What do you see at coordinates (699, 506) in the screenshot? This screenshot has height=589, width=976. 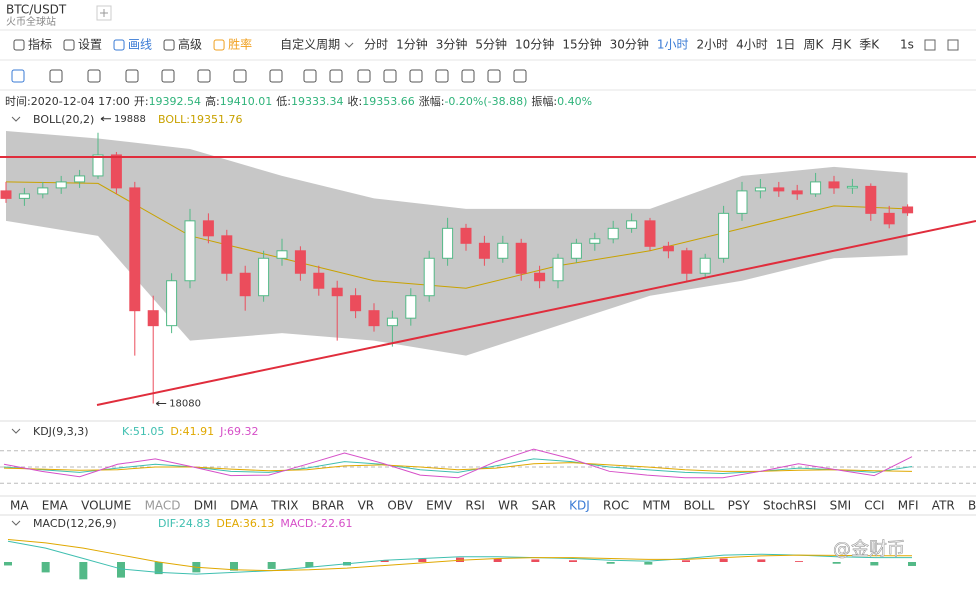 I see `indicator-tab: BOLL` at bounding box center [699, 506].